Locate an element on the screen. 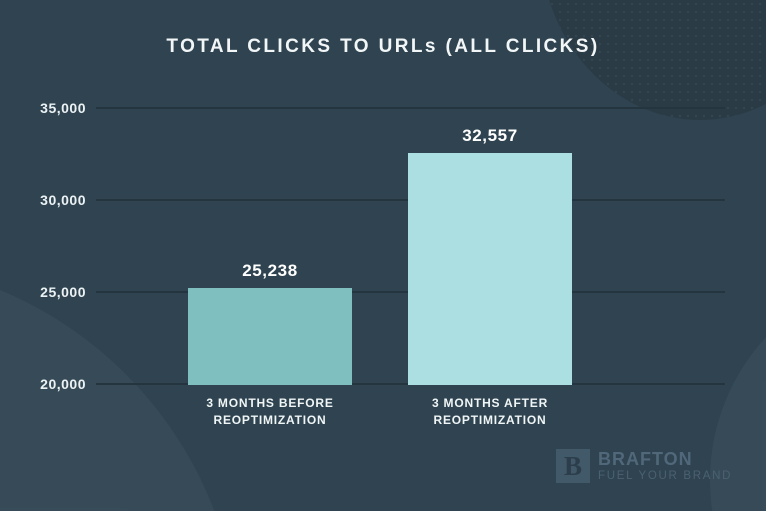  y-tick-label: 20,000 is located at coordinates (63, 384).